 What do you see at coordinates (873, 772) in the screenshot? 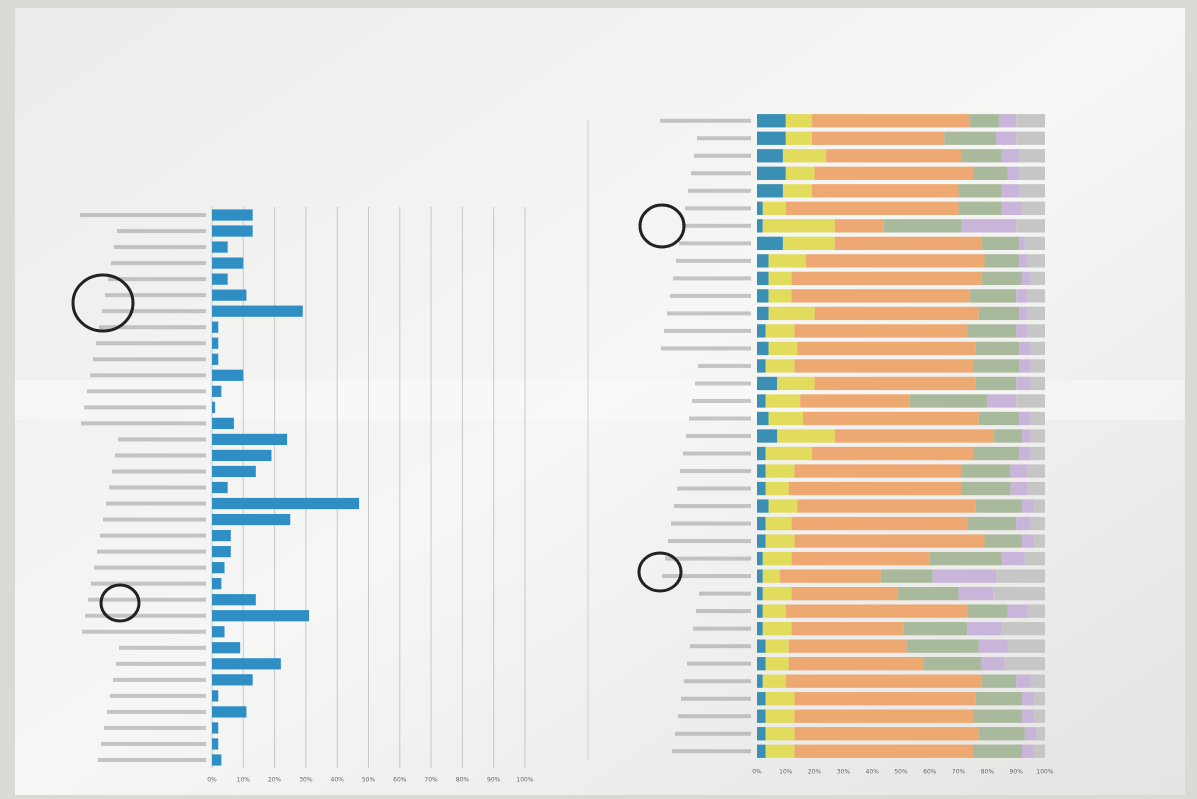
I see `x-tick-label: 40%` at bounding box center [873, 772].